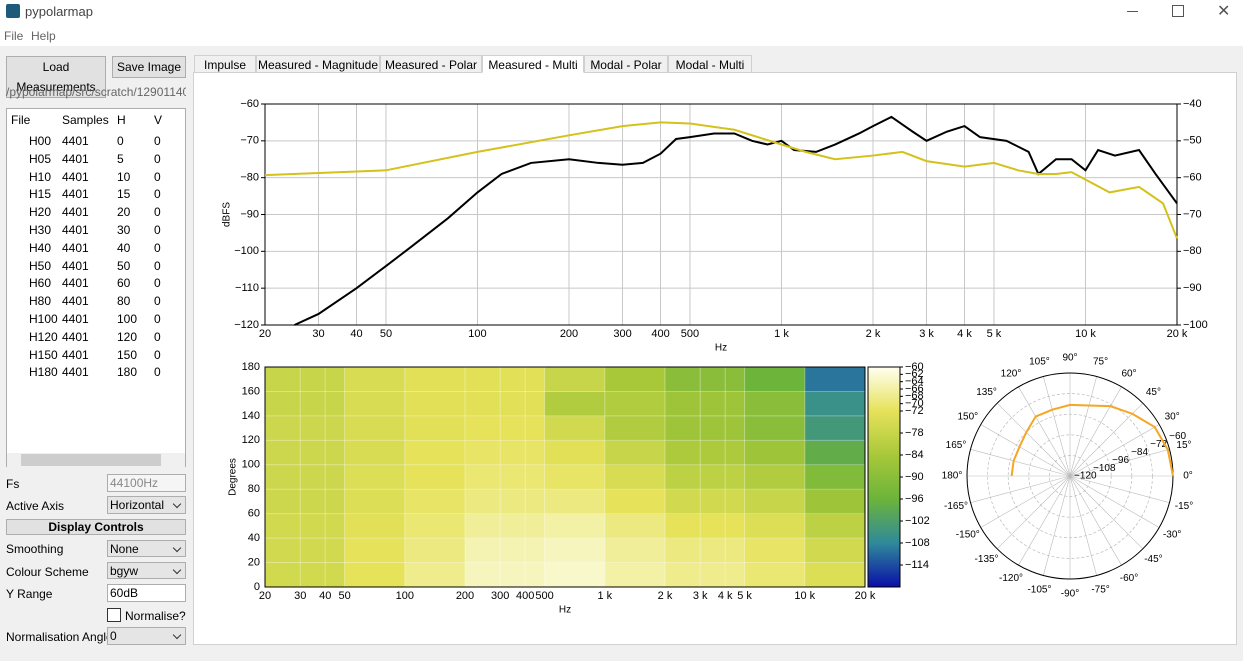  What do you see at coordinates (1192, 251) in the screenshot?
I see `y2-tick-label: −80` at bounding box center [1192, 251].